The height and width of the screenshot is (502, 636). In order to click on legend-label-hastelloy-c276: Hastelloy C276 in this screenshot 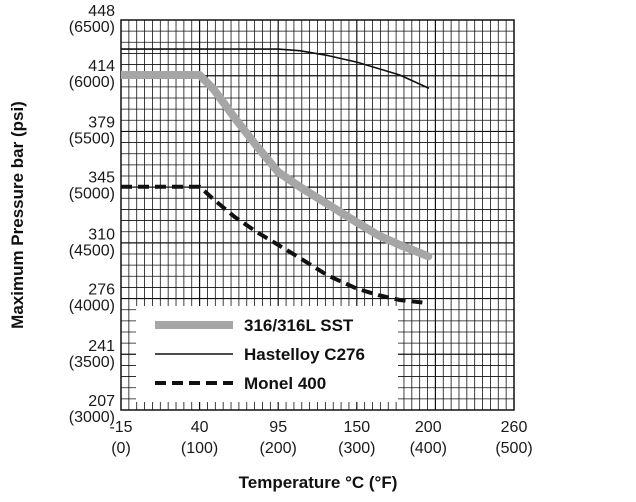, I will do `click(304, 354)`.